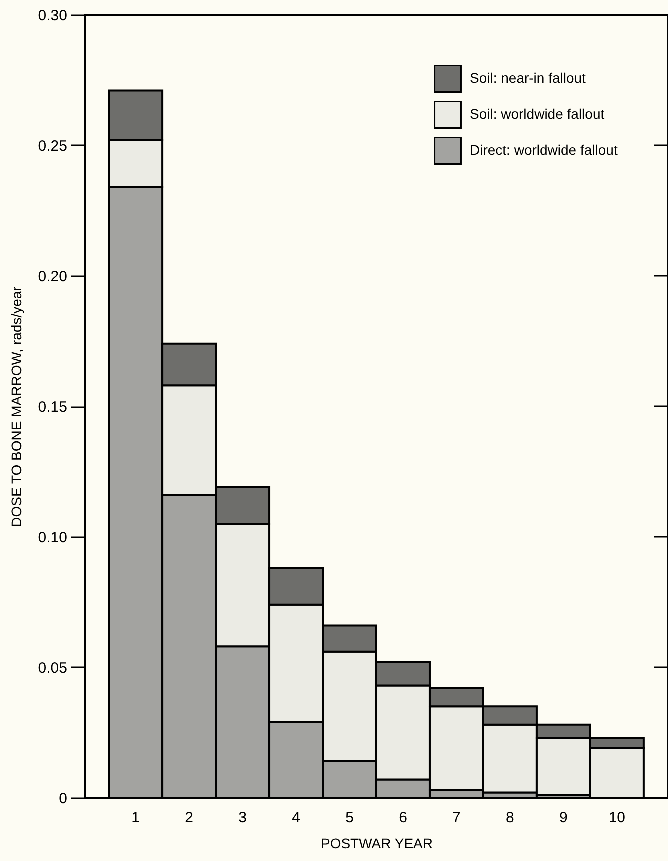 This screenshot has height=861, width=668. Describe the element at coordinates (456, 818) in the screenshot. I see `x-tick-label: 7` at that location.